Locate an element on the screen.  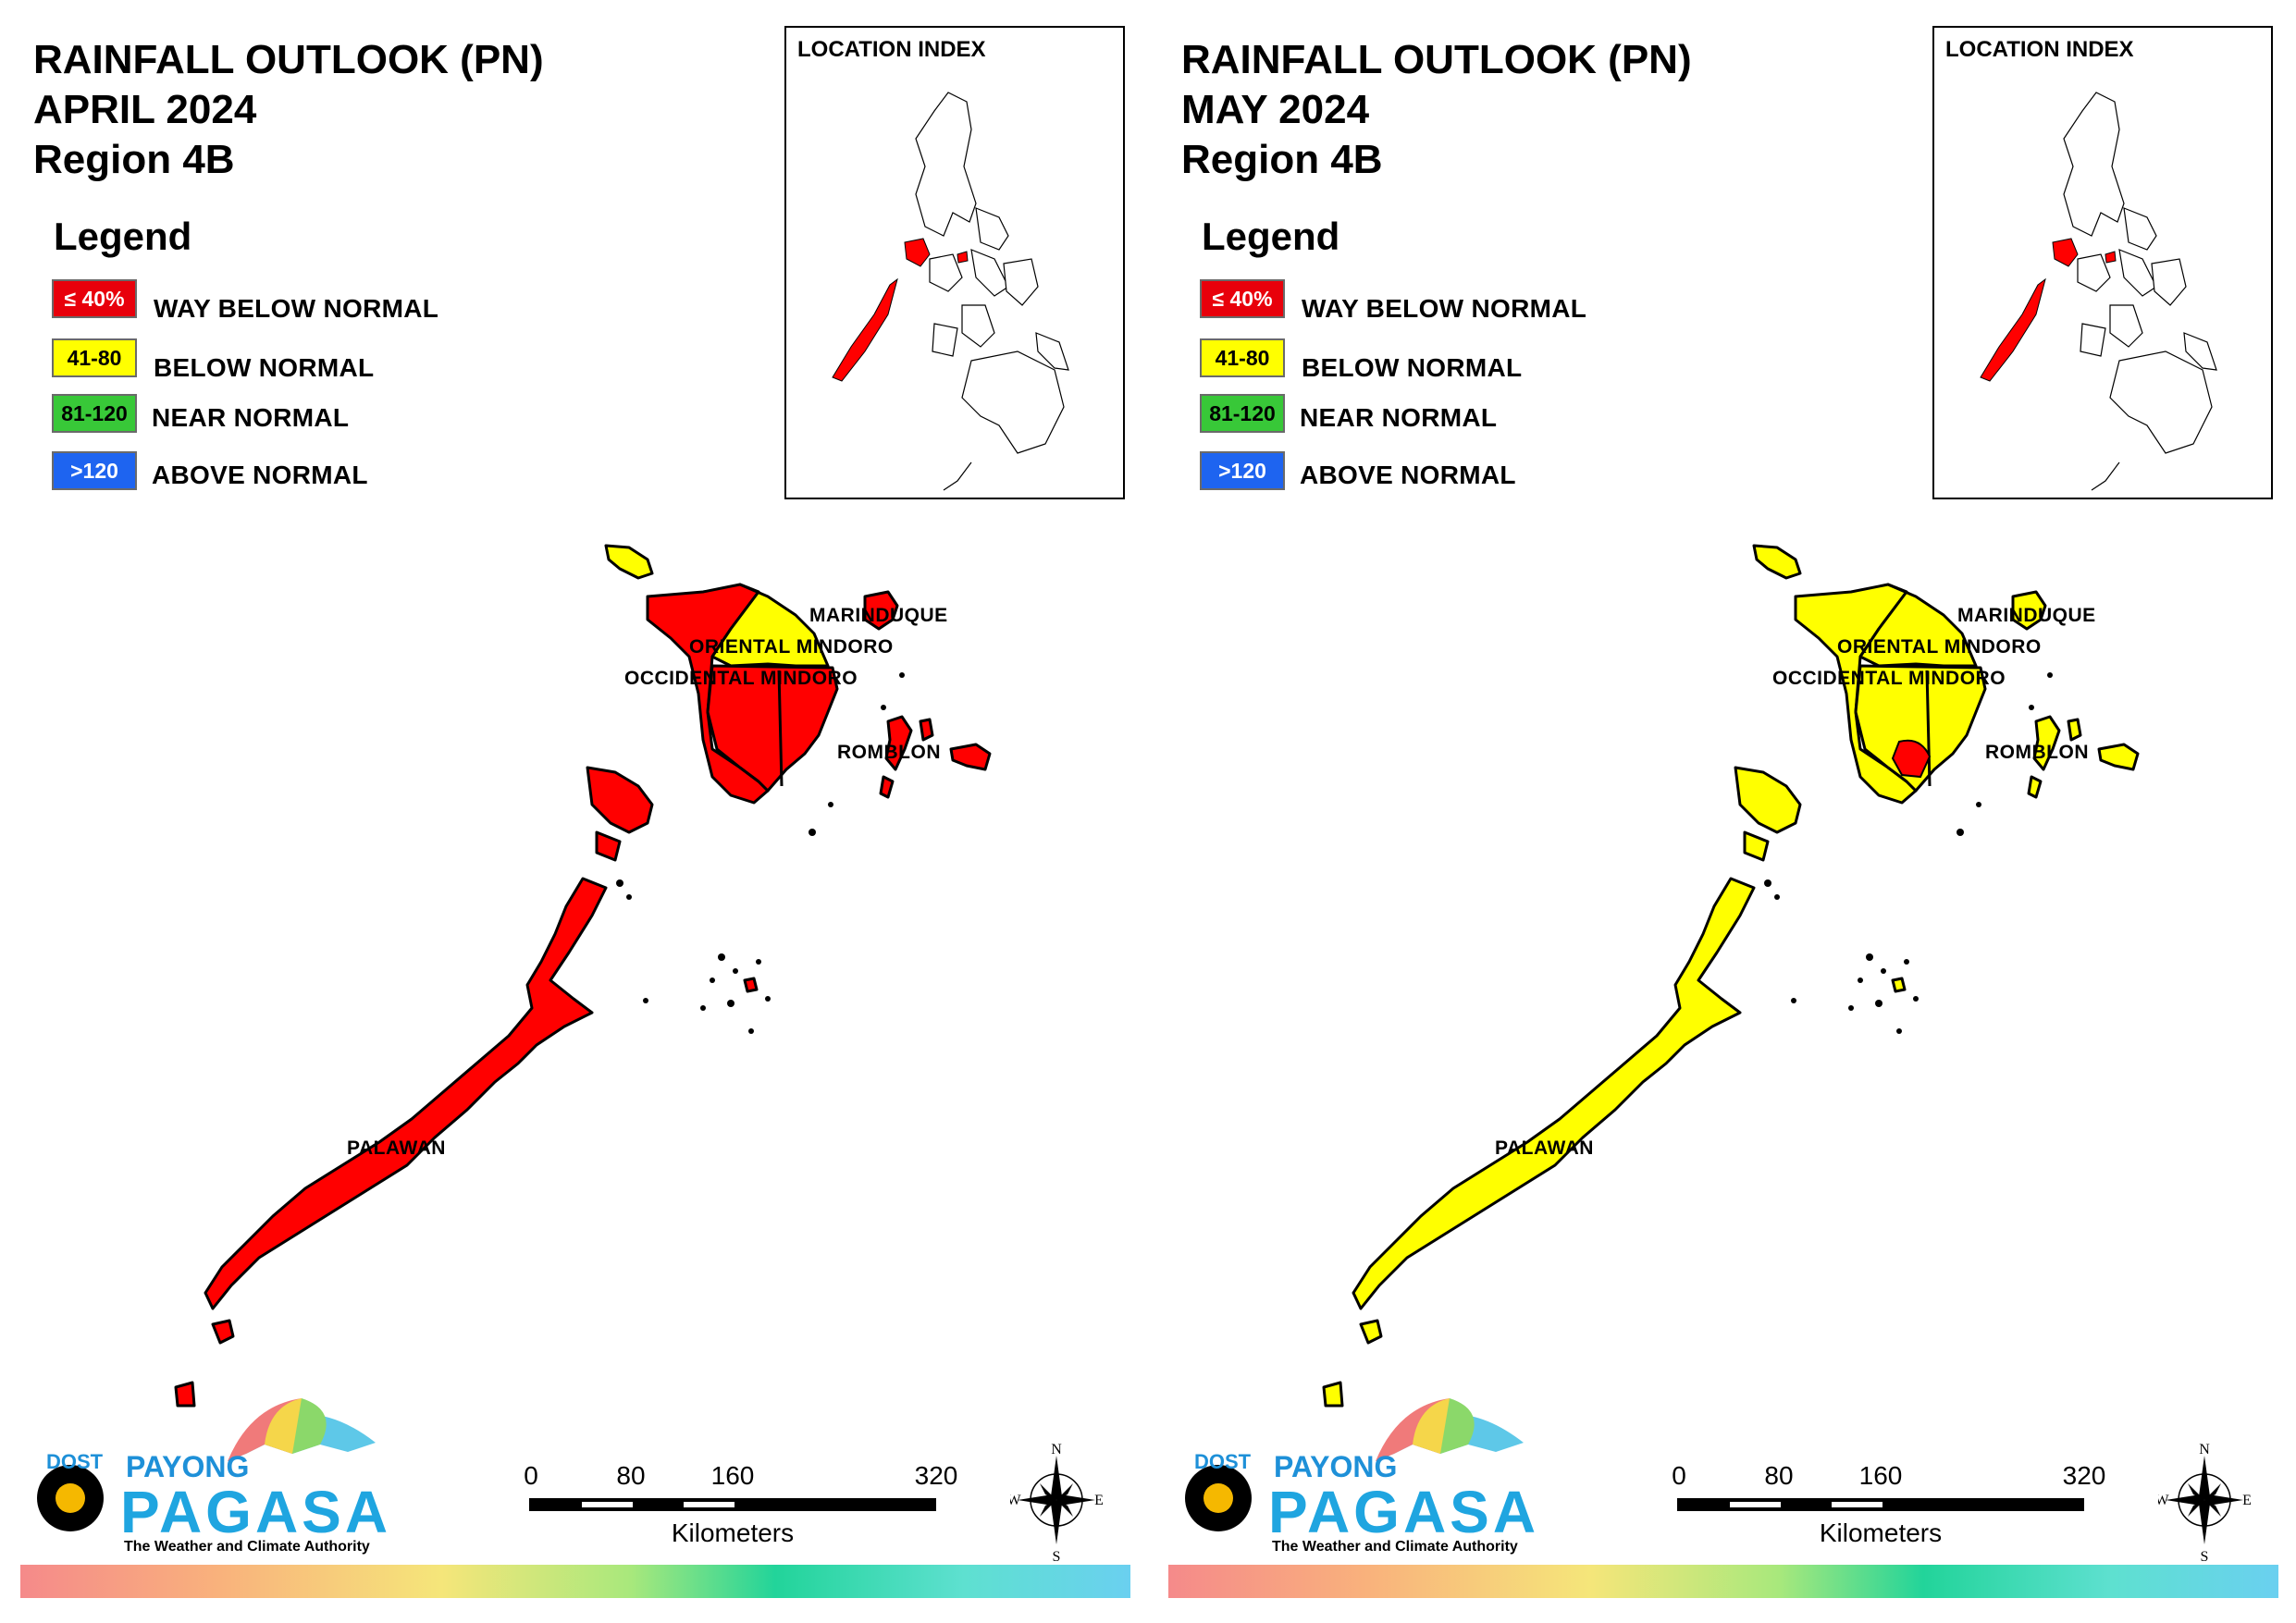
title-line-2: MAY 2024 is located at coordinates (1275, 109).